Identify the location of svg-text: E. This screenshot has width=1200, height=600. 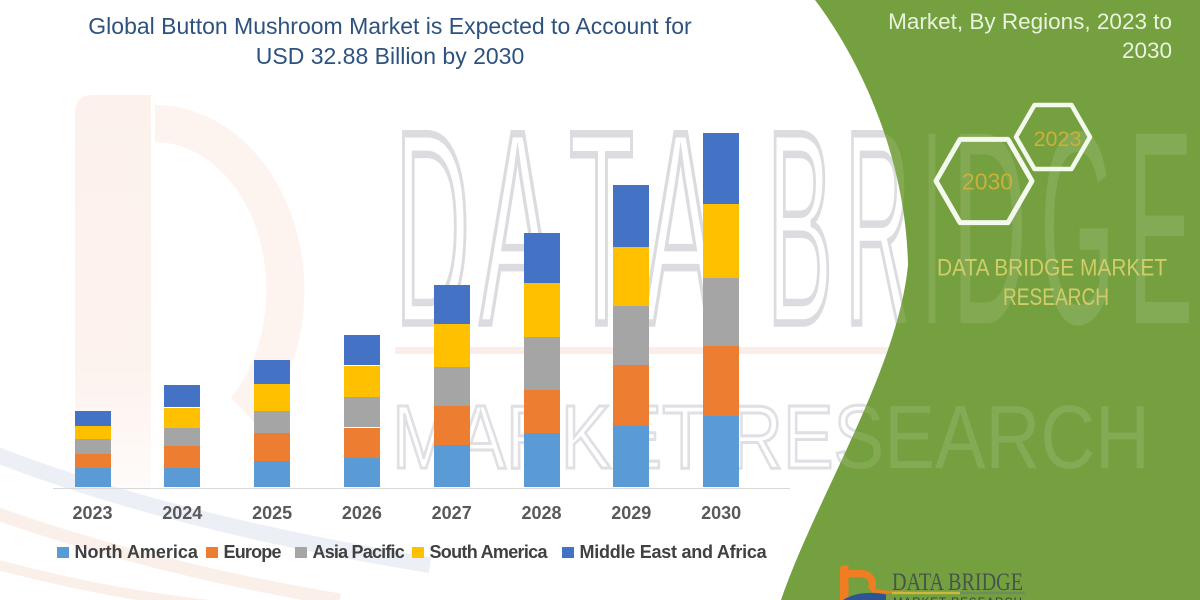
(1160, 228).